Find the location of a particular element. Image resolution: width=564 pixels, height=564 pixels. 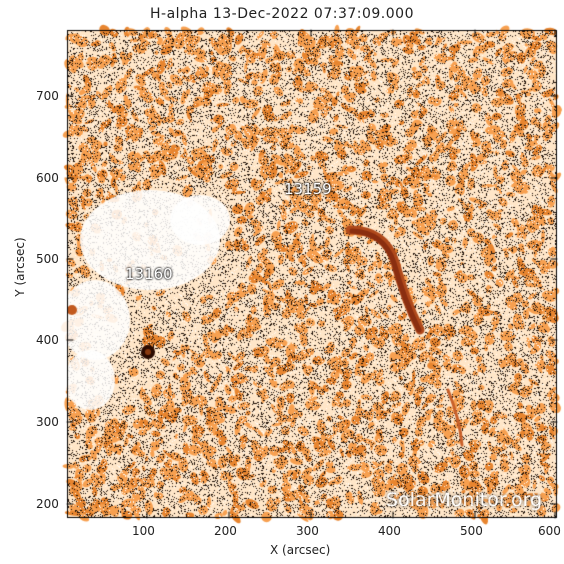

image-title: H-alpha 13-Dec-2022 07:37:09.000 is located at coordinates (282, 14).